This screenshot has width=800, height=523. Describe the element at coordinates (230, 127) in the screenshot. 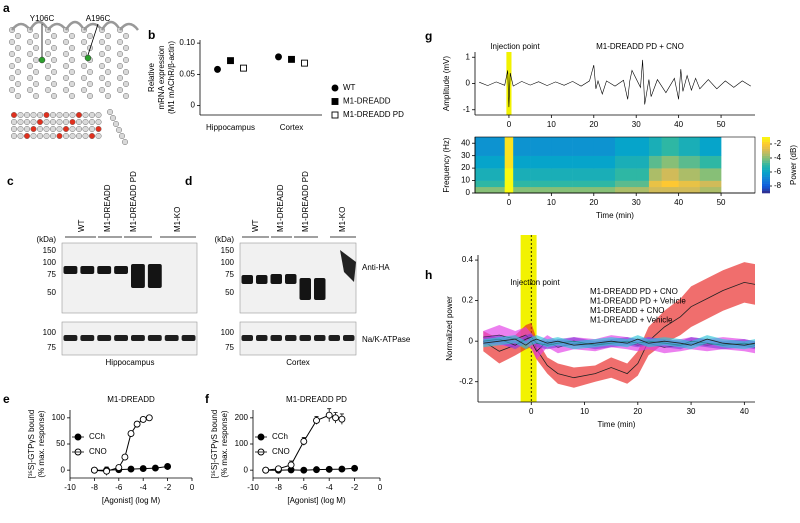

I see `x-tick-label: Hippocampus` at that location.